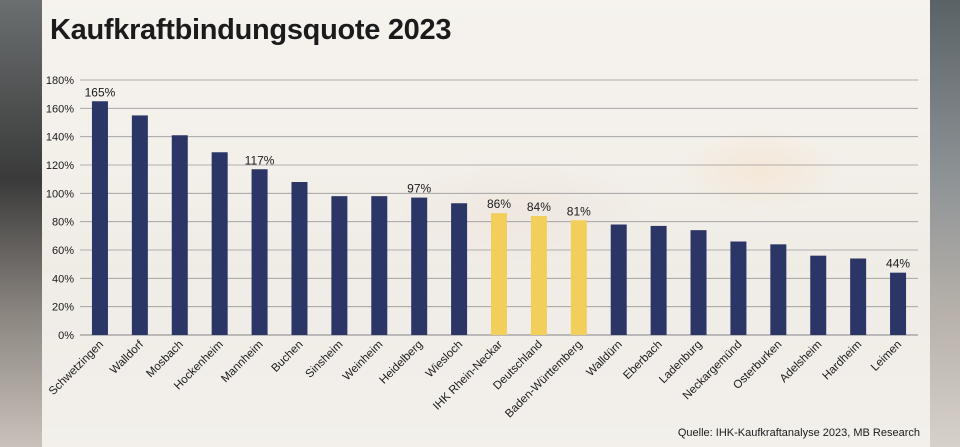 This screenshot has width=960, height=447. I want to click on y-tick-label: 40%, so click(63, 279).